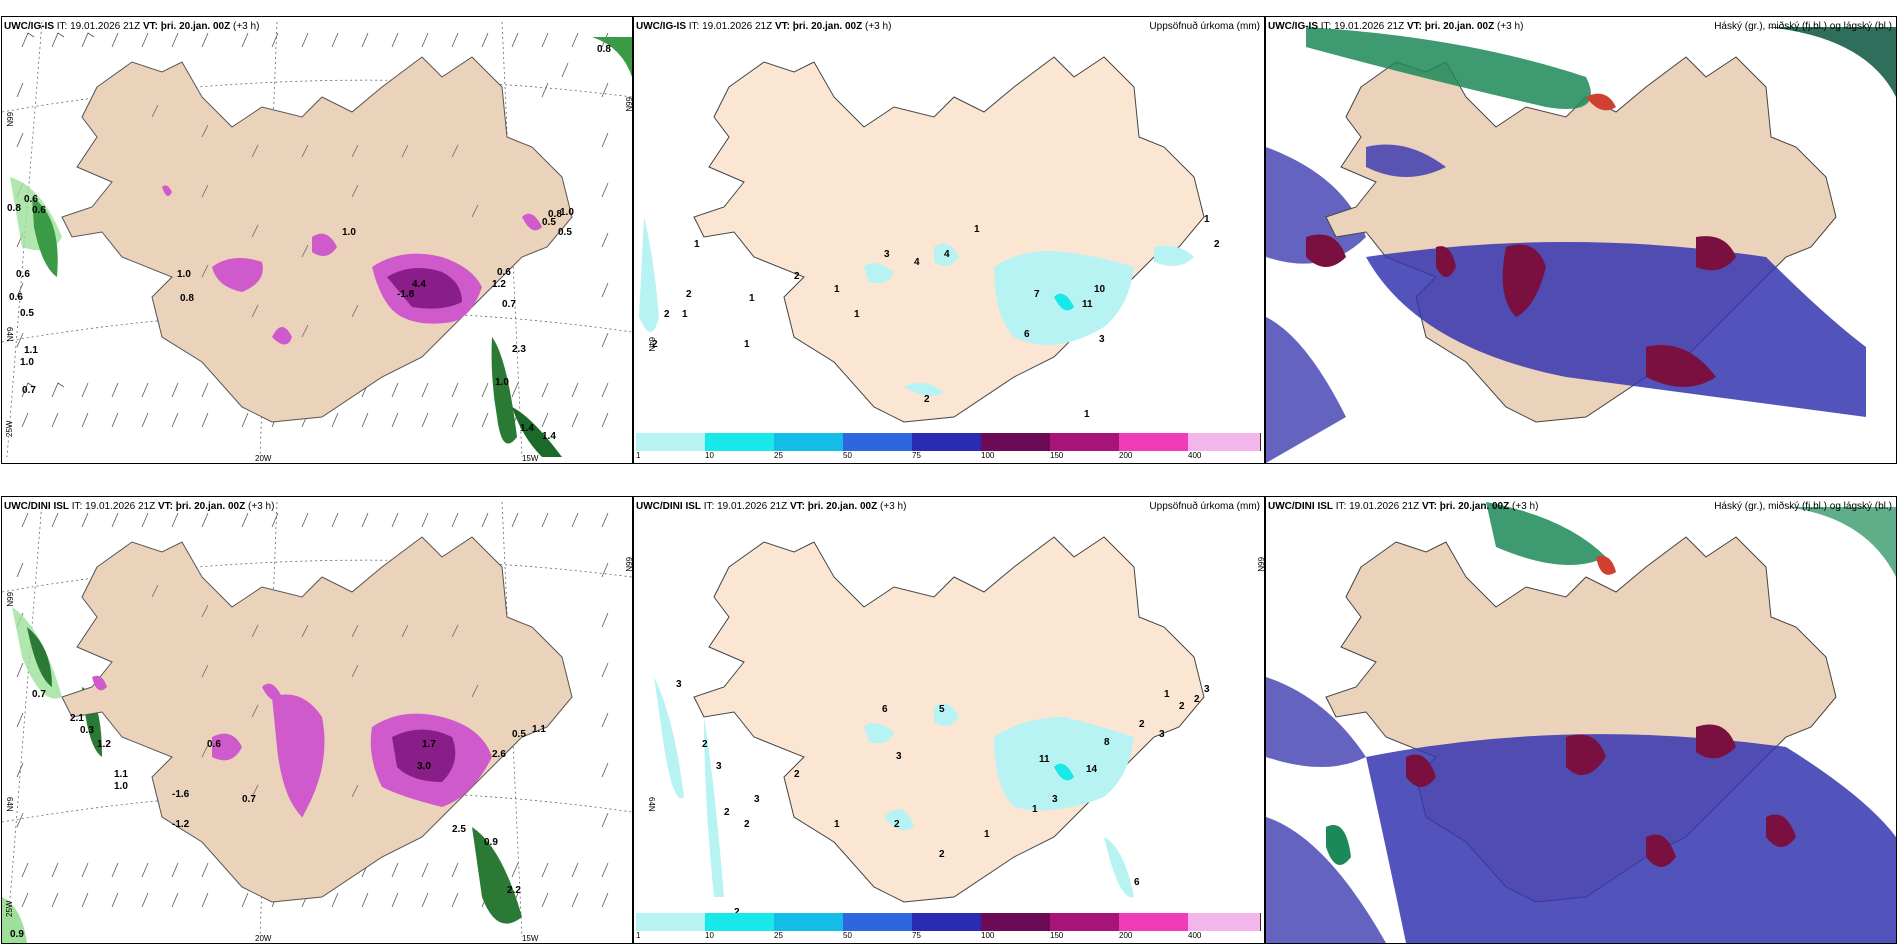  What do you see at coordinates (519, 349) in the screenshot?
I see `lbl: 2.3` at bounding box center [519, 349].